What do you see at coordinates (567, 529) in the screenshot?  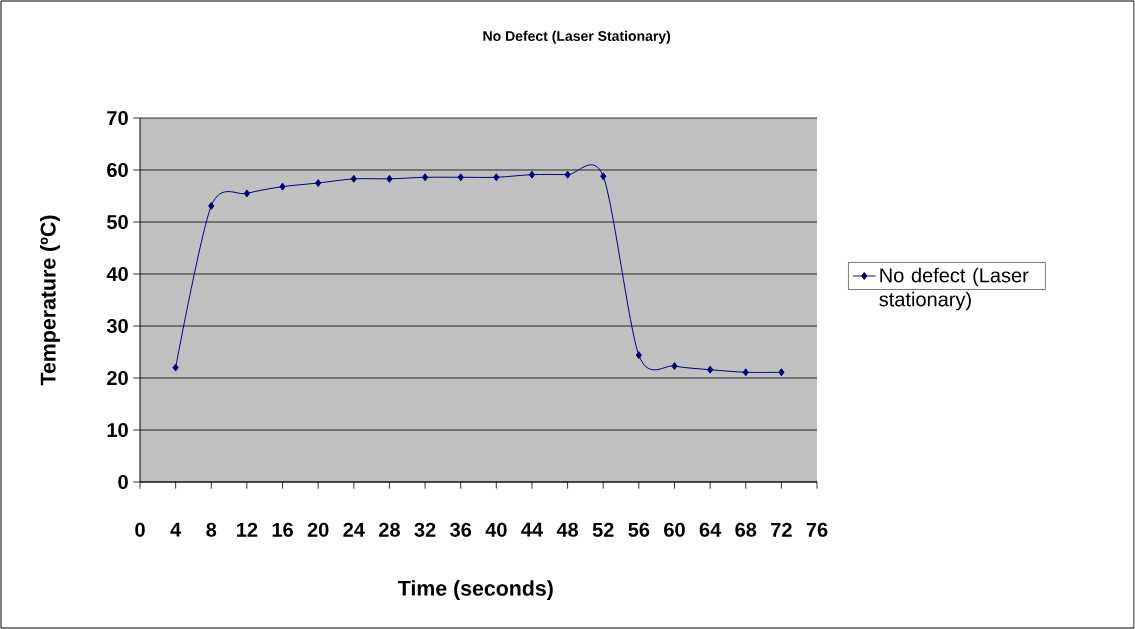 I see `x-tick-label: 48` at bounding box center [567, 529].